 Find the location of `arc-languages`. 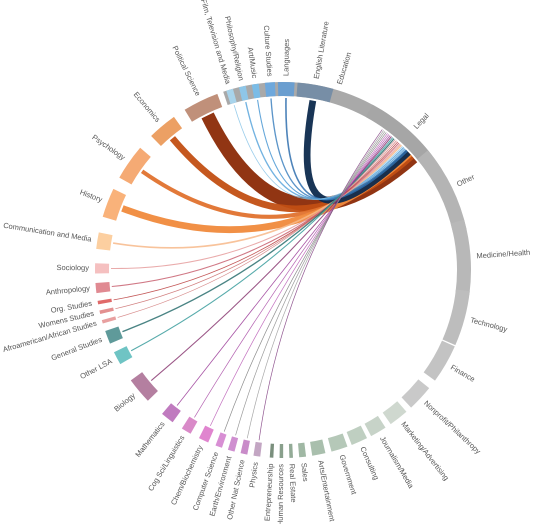

arc-languages is located at coordinates (286, 89).